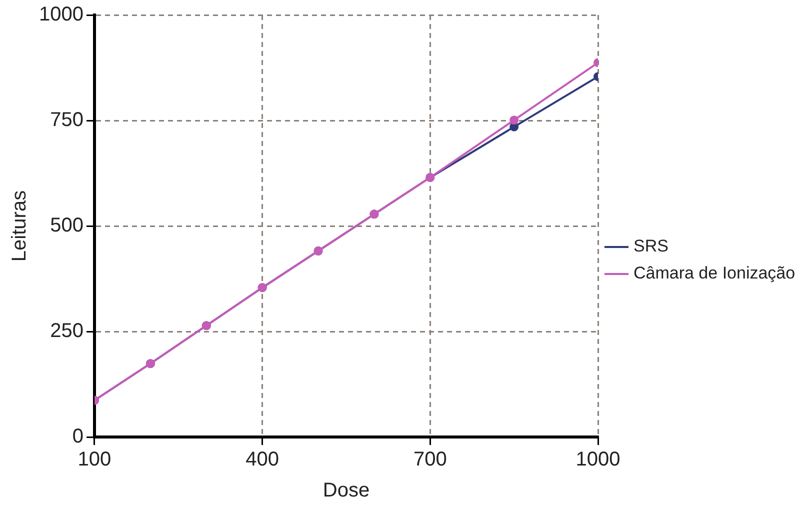 The width and height of the screenshot is (802, 511). I want to click on y-axis-title: Leituras, so click(19, 226).